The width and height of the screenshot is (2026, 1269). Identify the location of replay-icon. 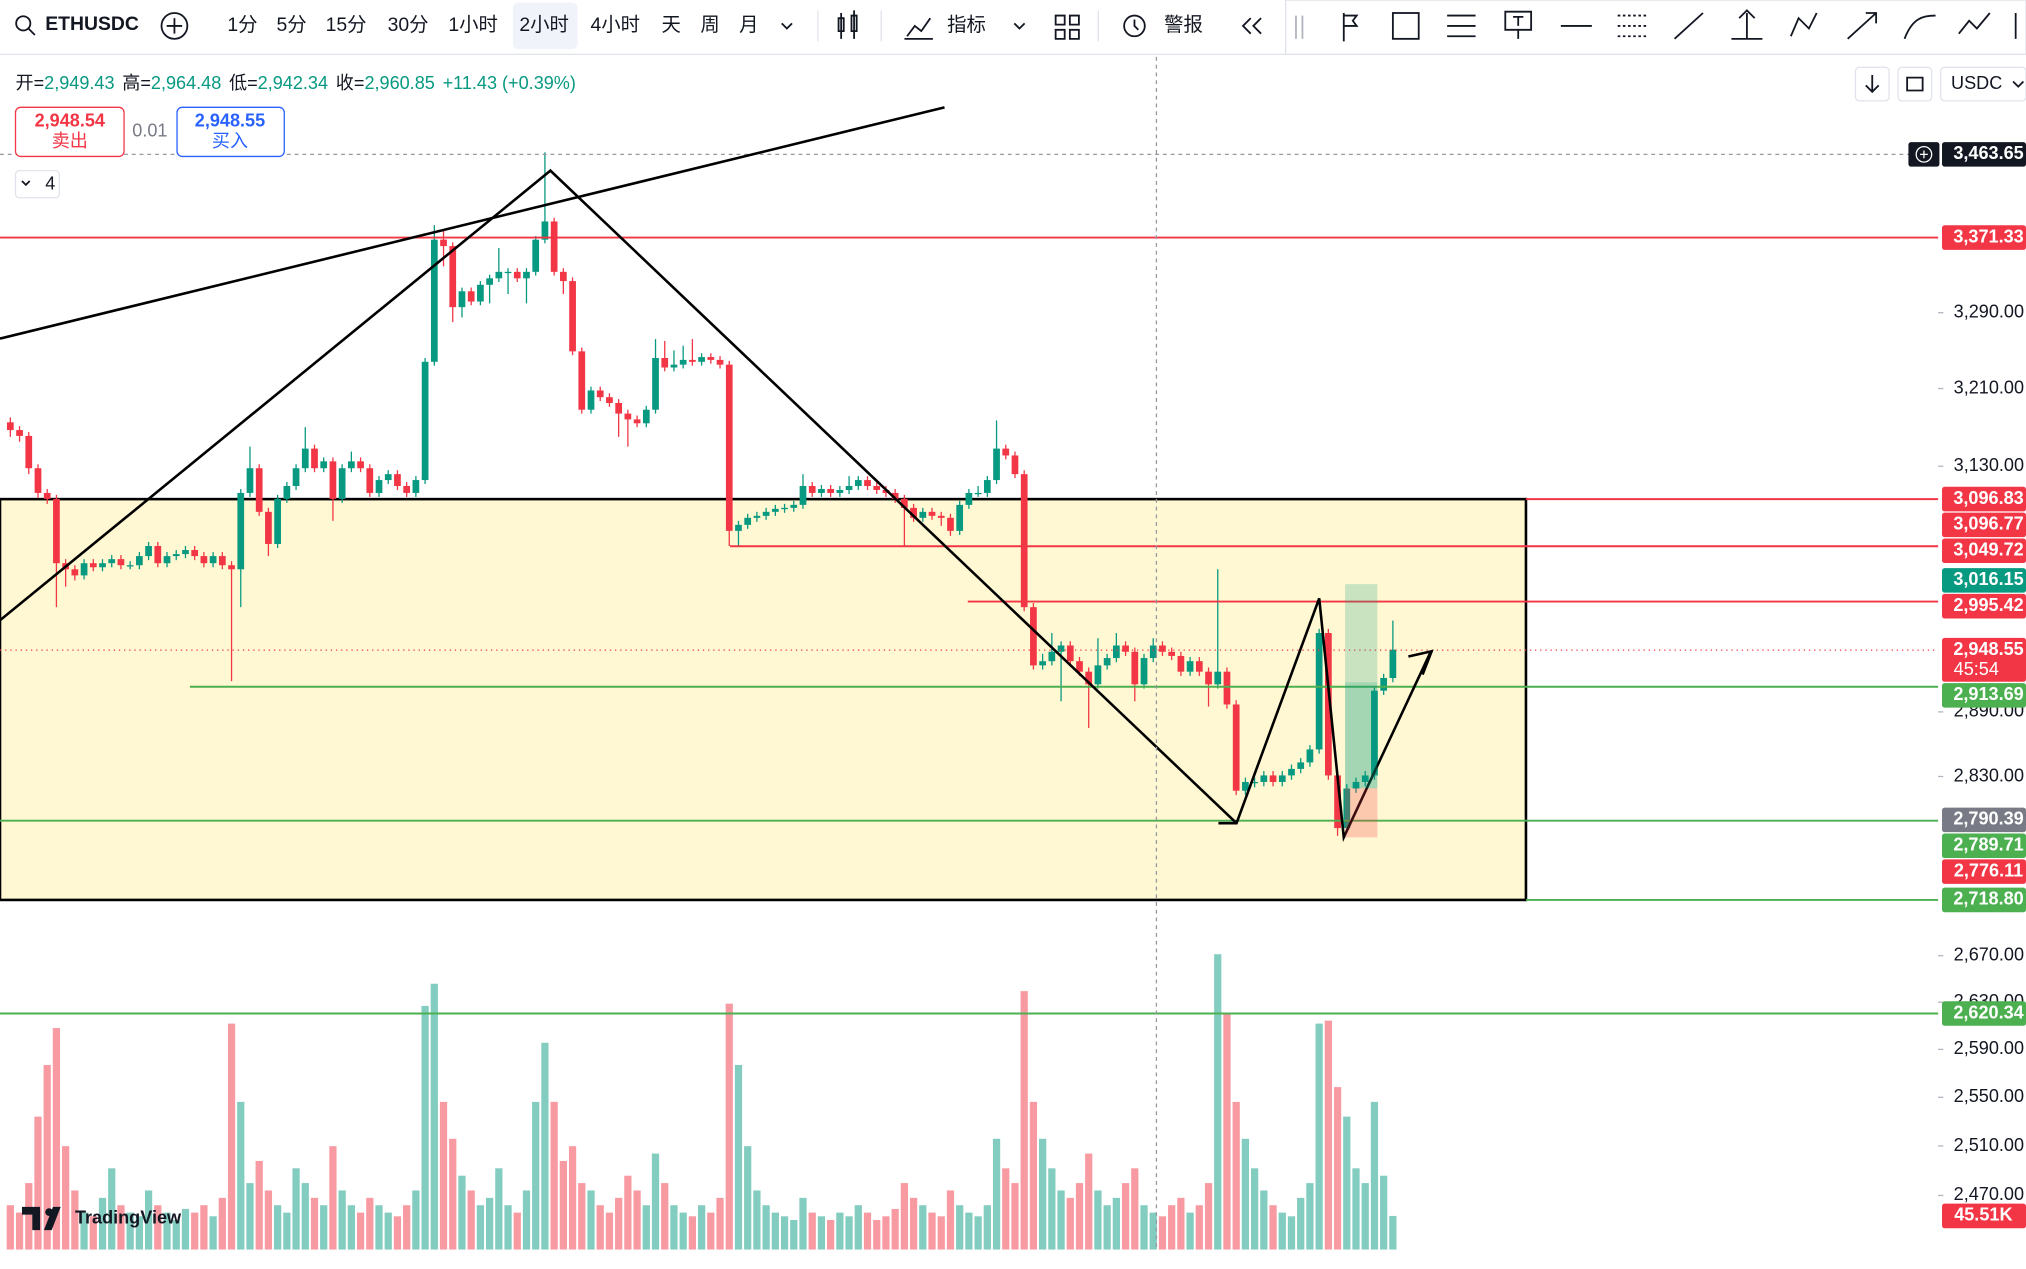
(1251, 26).